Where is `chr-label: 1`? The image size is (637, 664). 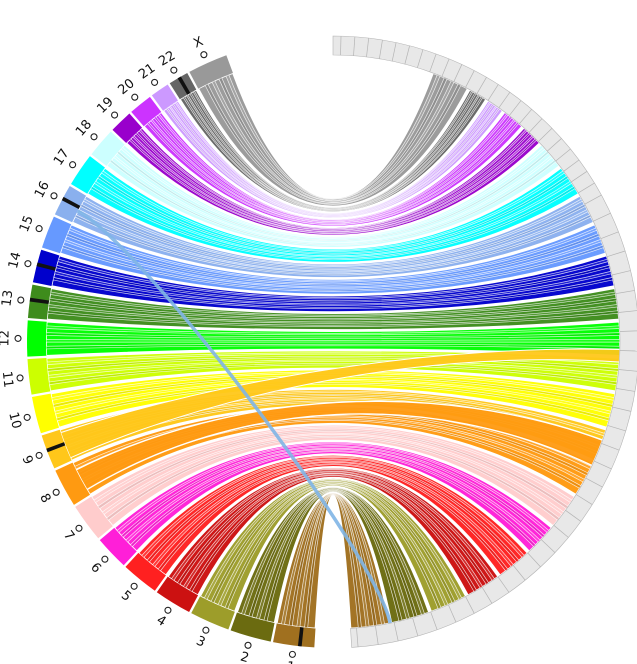 chr-label: 1 is located at coordinates (291, 661).